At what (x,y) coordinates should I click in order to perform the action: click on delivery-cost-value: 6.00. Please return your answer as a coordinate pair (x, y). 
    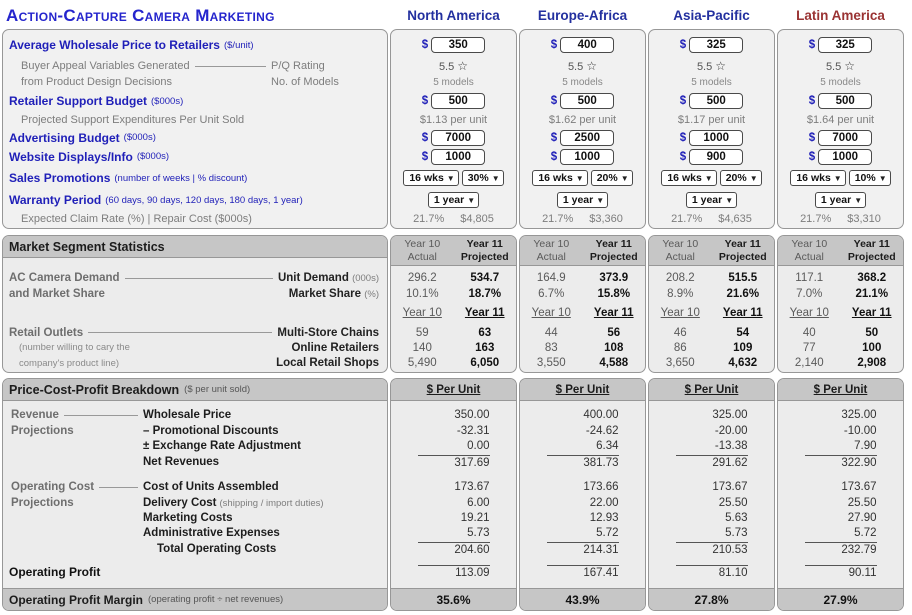
    Looking at the image, I should click on (478, 502).